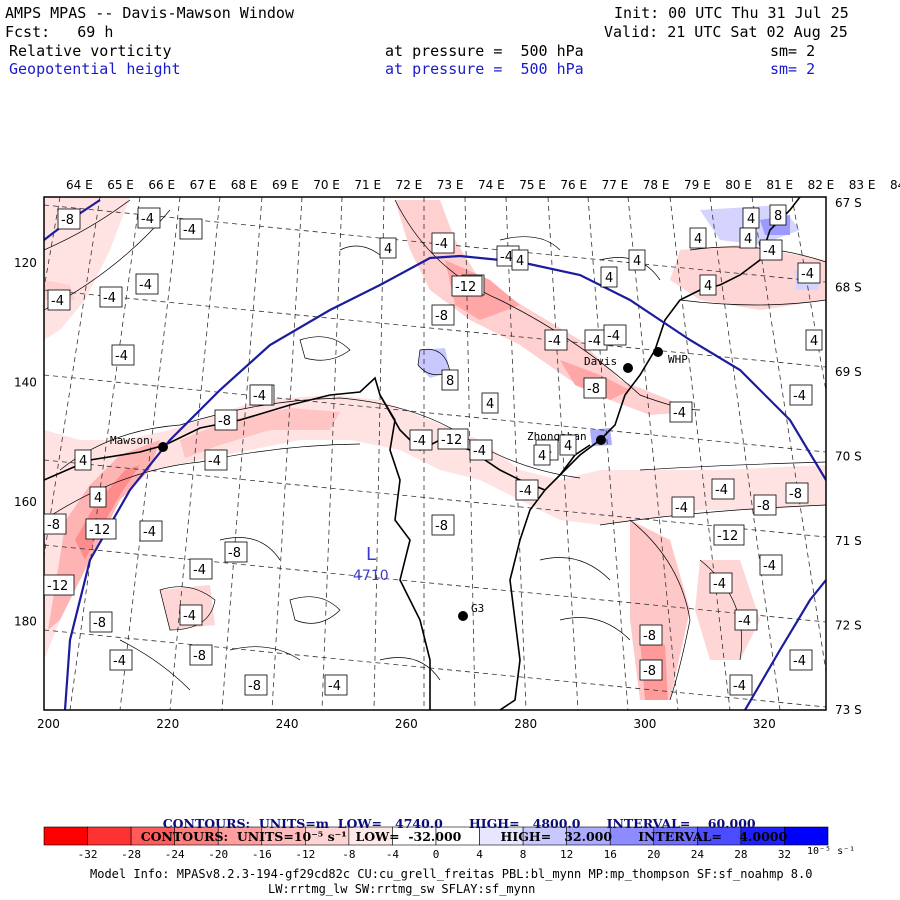 This screenshot has height=900, width=900. I want to click on colorbar-tick: -24, so click(175, 854).